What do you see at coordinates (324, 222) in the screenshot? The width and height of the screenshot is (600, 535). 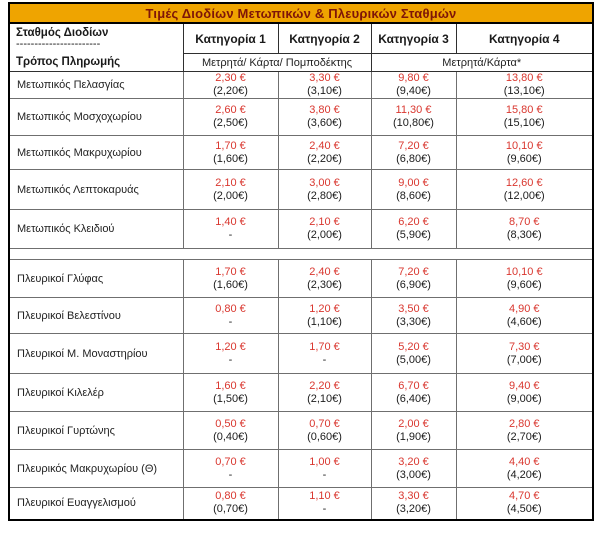 I see `price-main: 2,10 €` at bounding box center [324, 222].